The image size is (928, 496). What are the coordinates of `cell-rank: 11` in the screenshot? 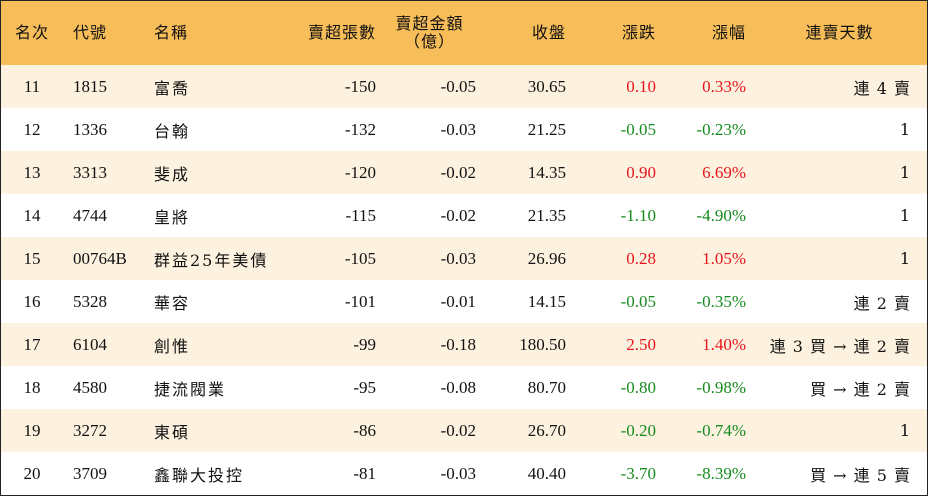 It's located at (32, 86).